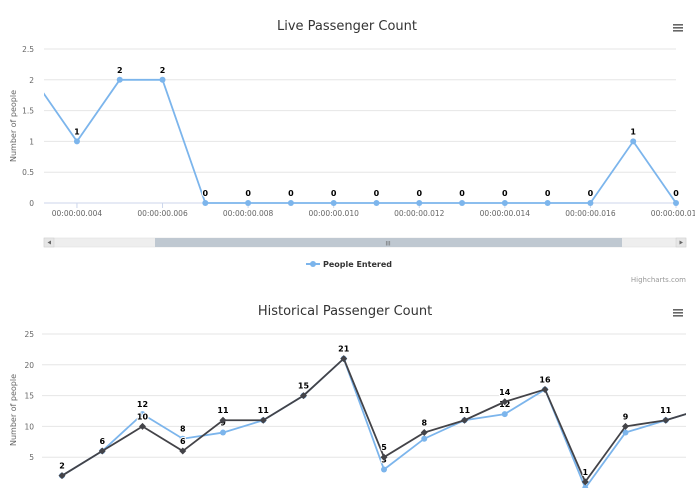 This screenshot has width=695, height=494. Describe the element at coordinates (505, 392) in the screenshot. I see `data-label: 14` at that location.